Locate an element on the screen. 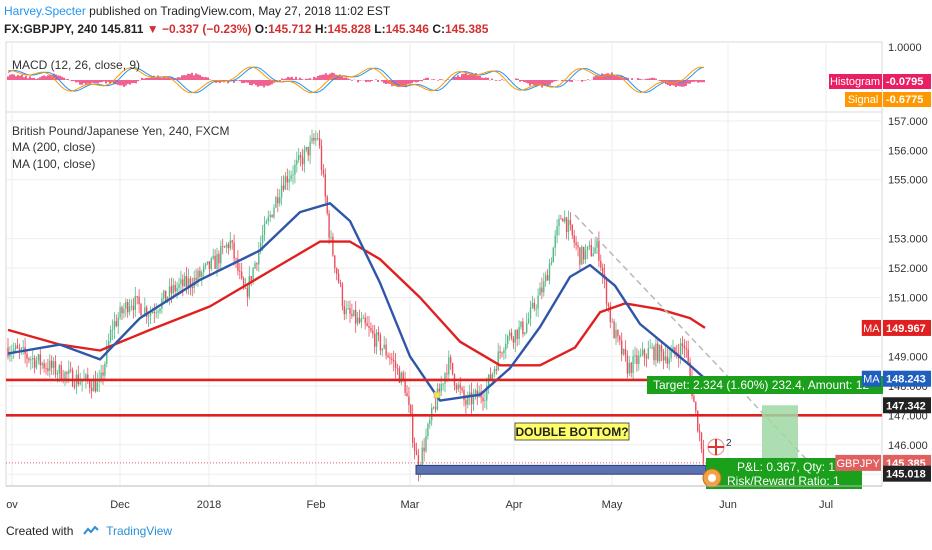 This screenshot has height=550, width=932. price-badge: 147.342 is located at coordinates (907, 405).